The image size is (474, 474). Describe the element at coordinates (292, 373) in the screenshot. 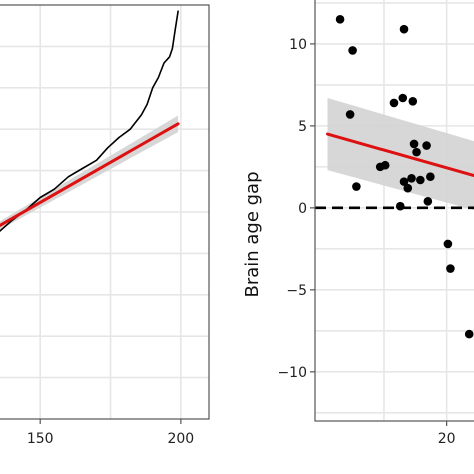

I see `y-tick-label: −10` at that location.